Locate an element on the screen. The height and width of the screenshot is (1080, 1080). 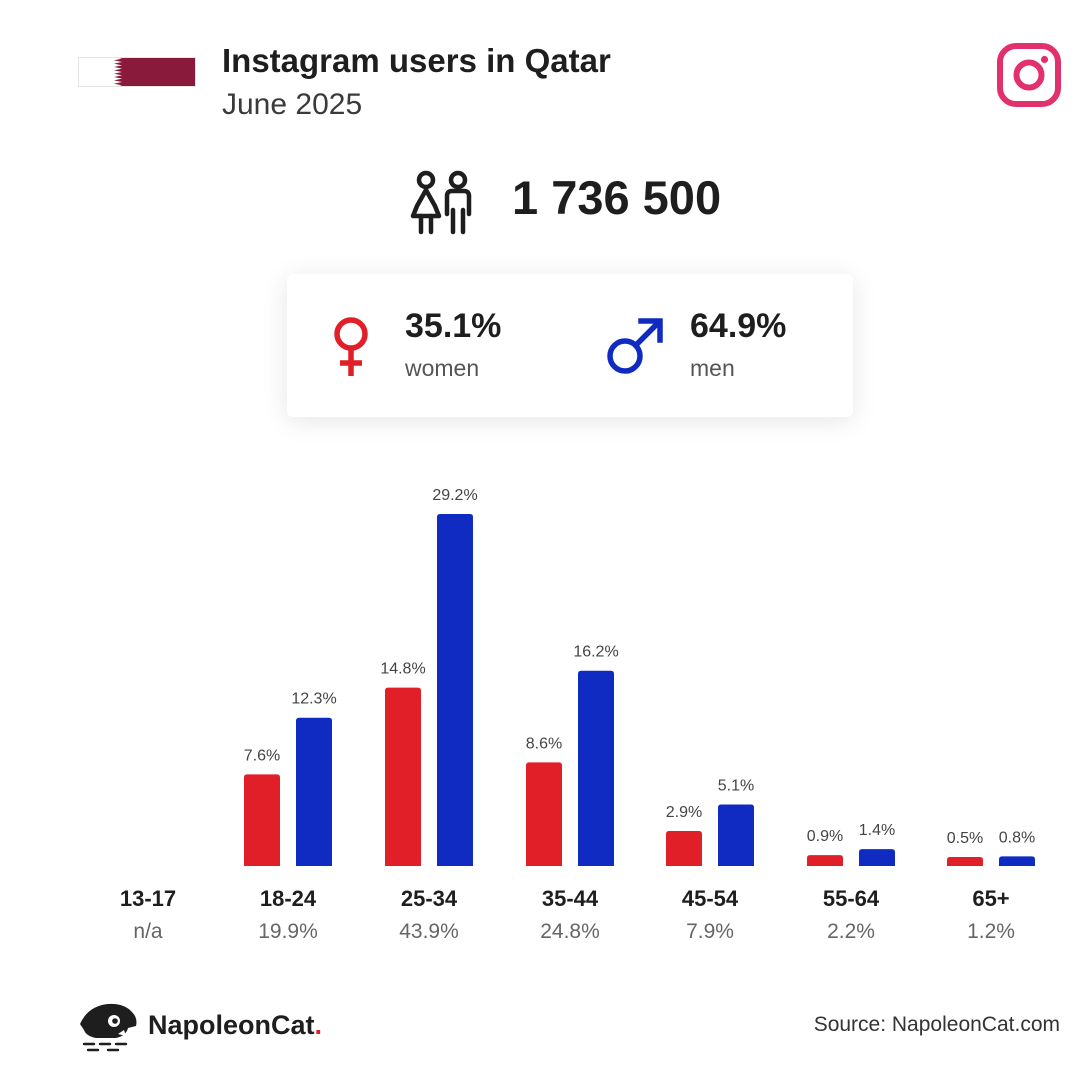
male-symbol-icon is located at coordinates (635, 346).